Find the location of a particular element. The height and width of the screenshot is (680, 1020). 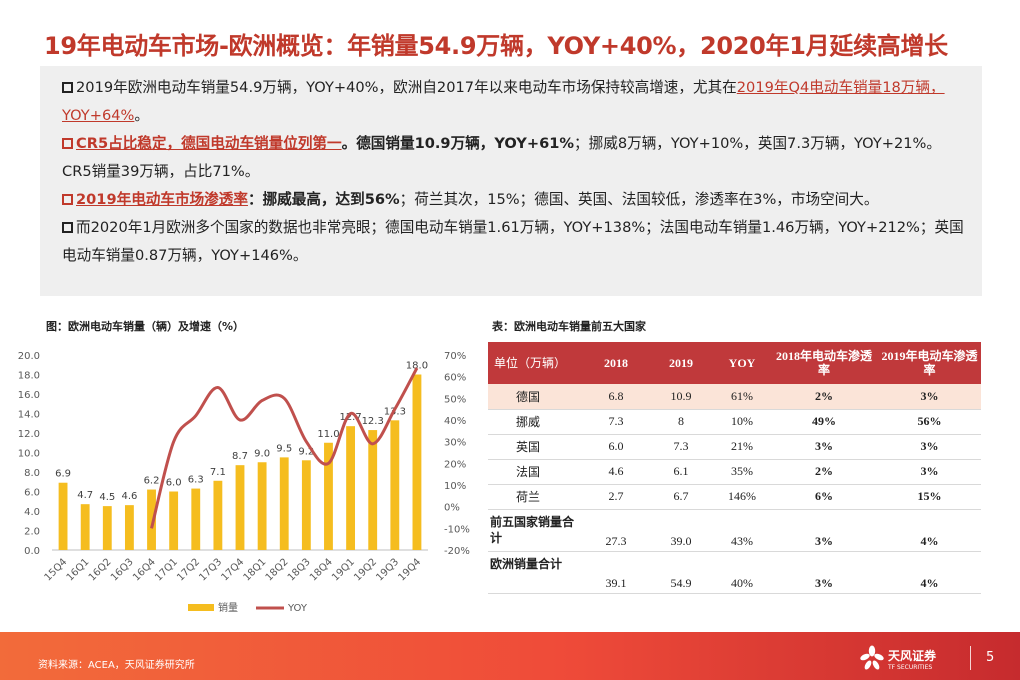

x-axis-tick-label: 18Q1 is located at coordinates (255, 570).